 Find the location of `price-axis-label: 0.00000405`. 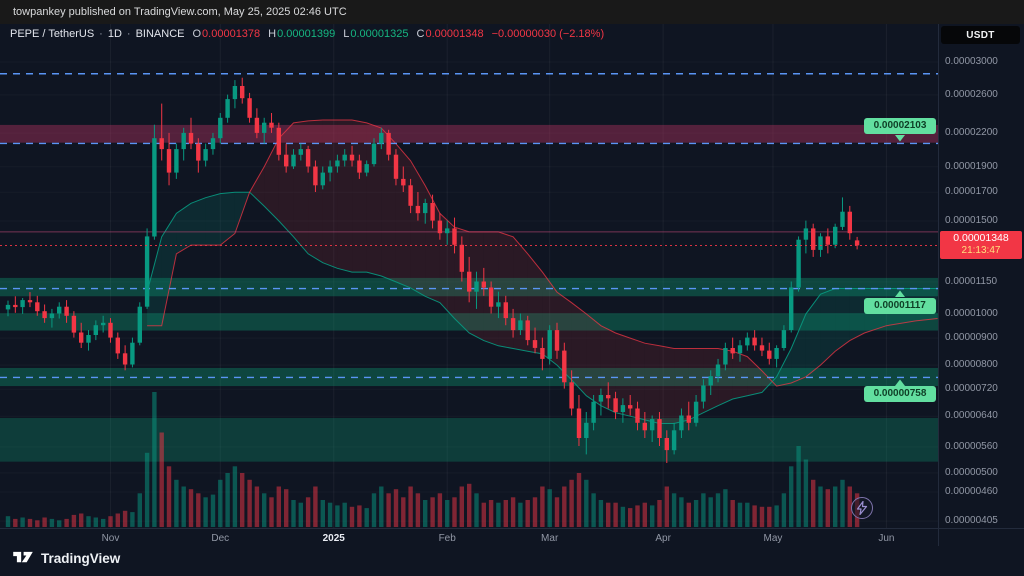

price-axis-label: 0.00000405 is located at coordinates (971, 521).